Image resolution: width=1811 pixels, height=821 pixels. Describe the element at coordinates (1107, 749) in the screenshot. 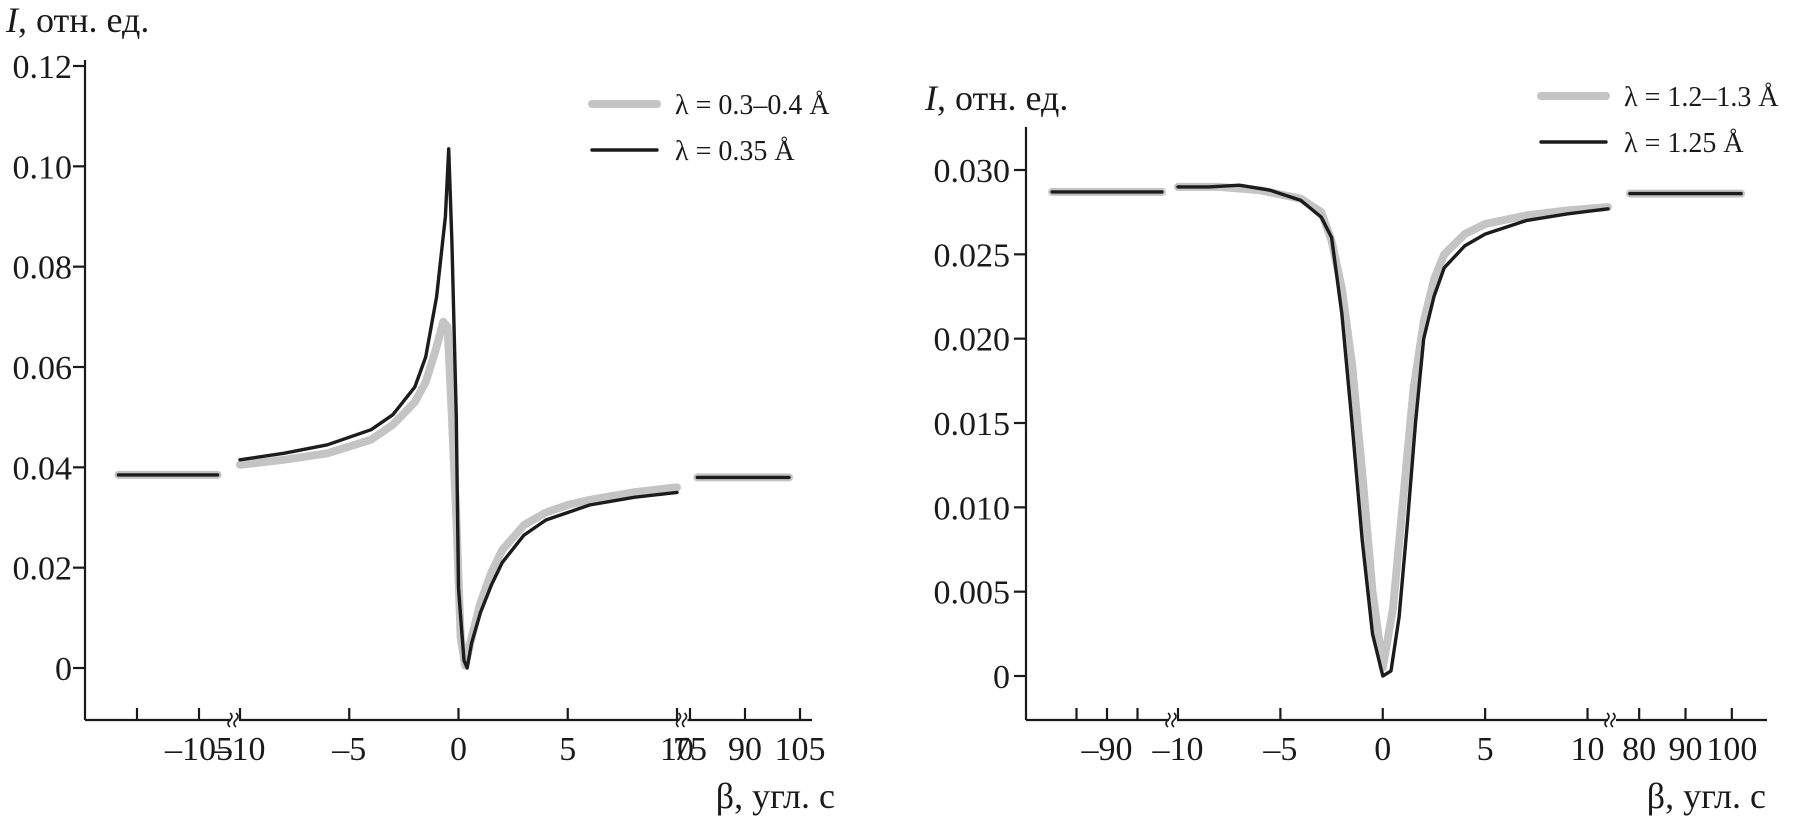

I see `x-tick-label: –90` at that location.